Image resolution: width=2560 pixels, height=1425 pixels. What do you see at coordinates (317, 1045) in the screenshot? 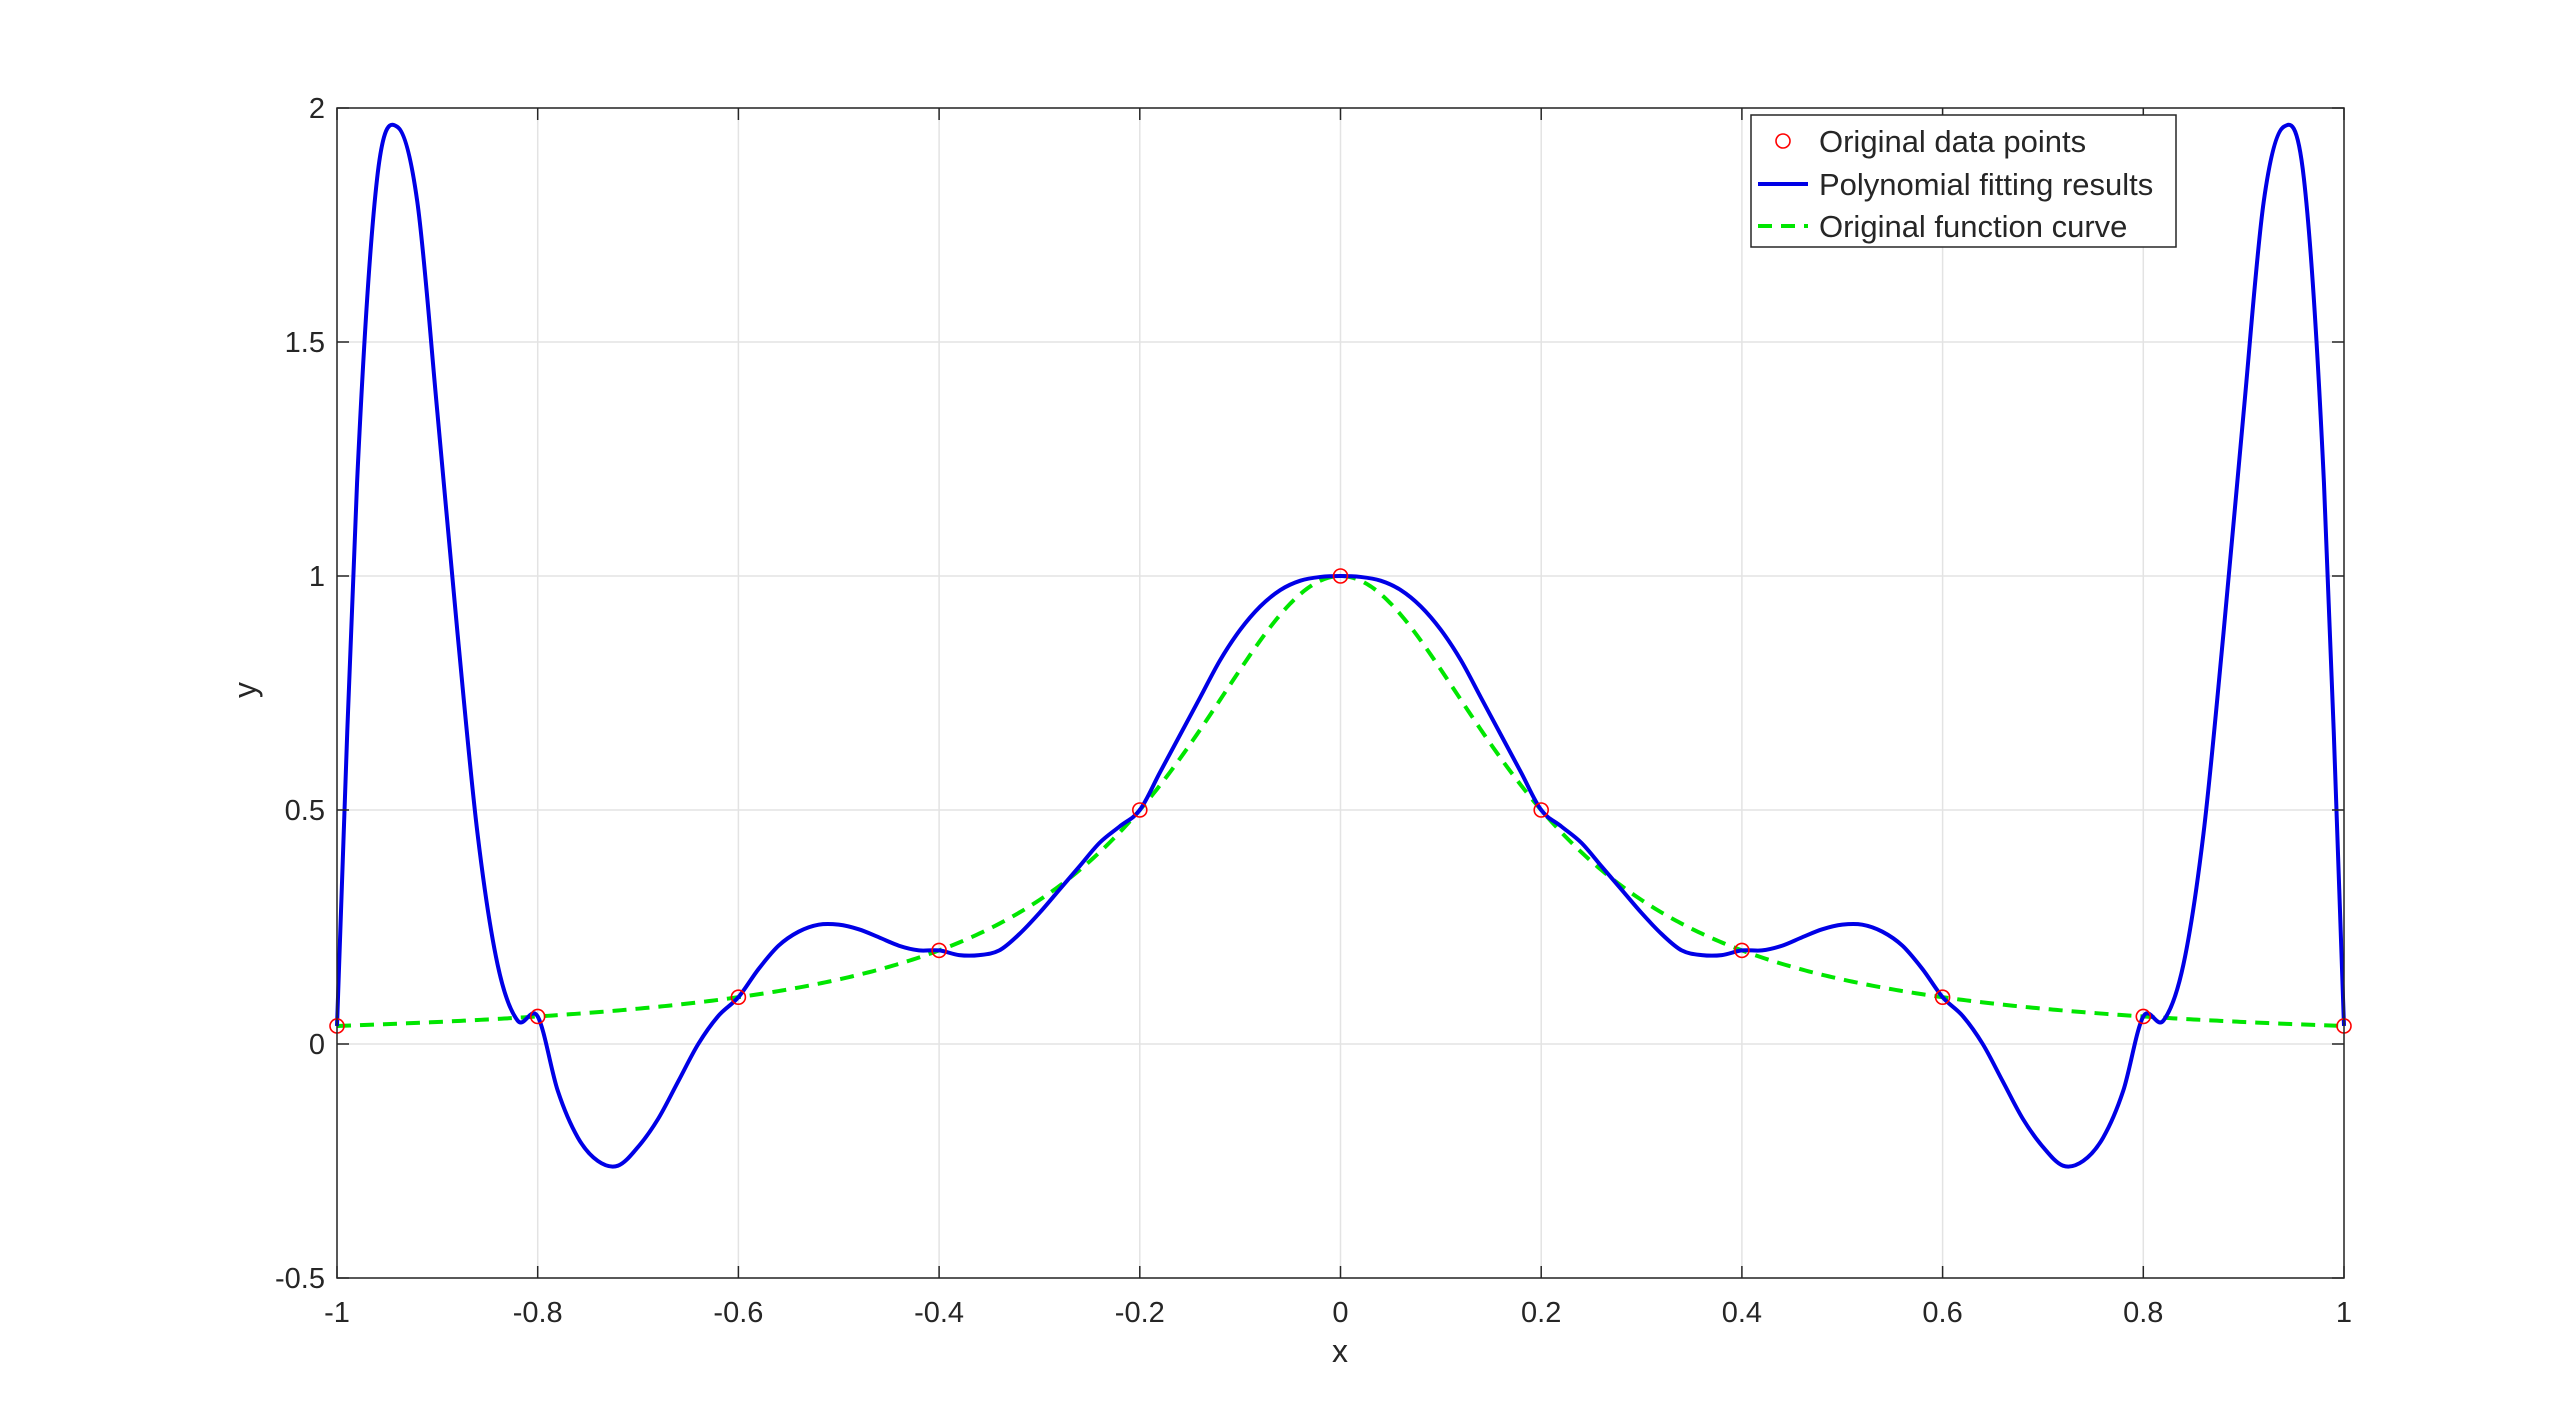
I see `y-tick-label: 0` at bounding box center [317, 1045].